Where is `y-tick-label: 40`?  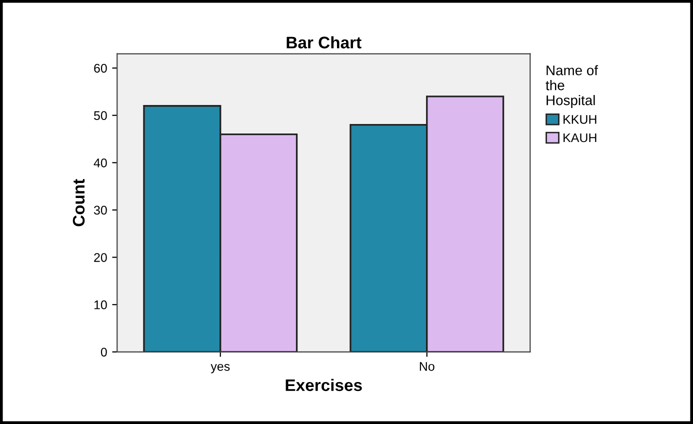 y-tick-label: 40 is located at coordinates (100, 163).